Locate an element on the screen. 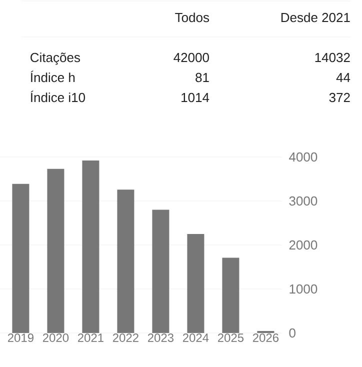 This screenshot has height=367, width=362. text: Citações is located at coordinates (55, 58).